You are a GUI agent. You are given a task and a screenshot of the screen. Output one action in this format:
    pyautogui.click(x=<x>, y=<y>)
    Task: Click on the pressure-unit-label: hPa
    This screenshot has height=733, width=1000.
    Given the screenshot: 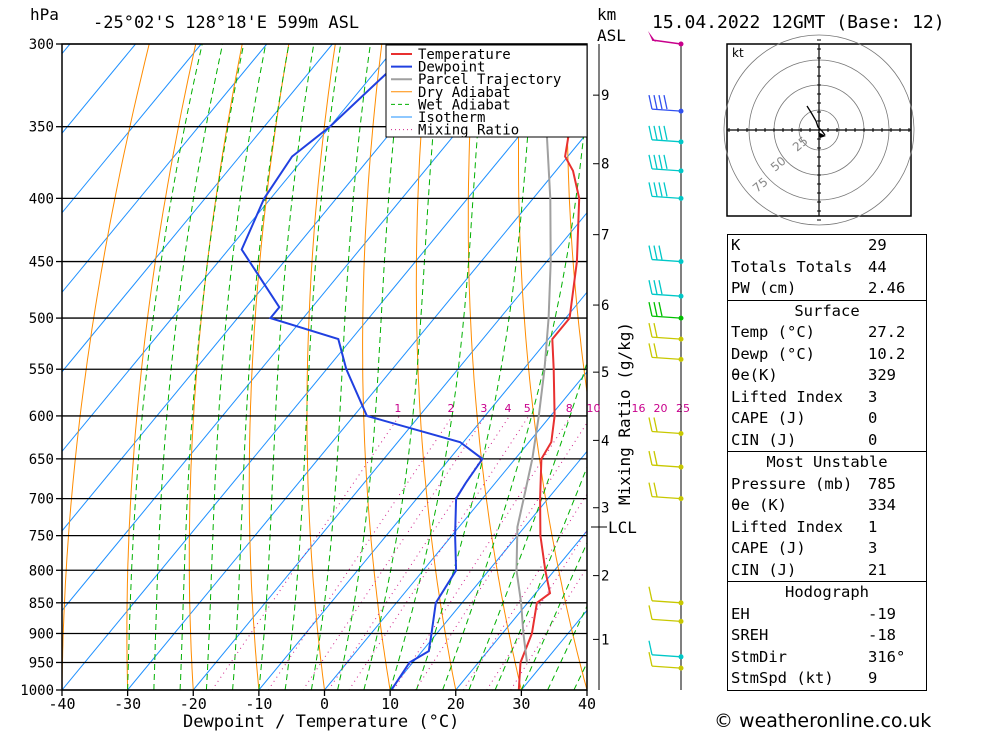 What is the action you would take?
    pyautogui.click(x=44, y=14)
    